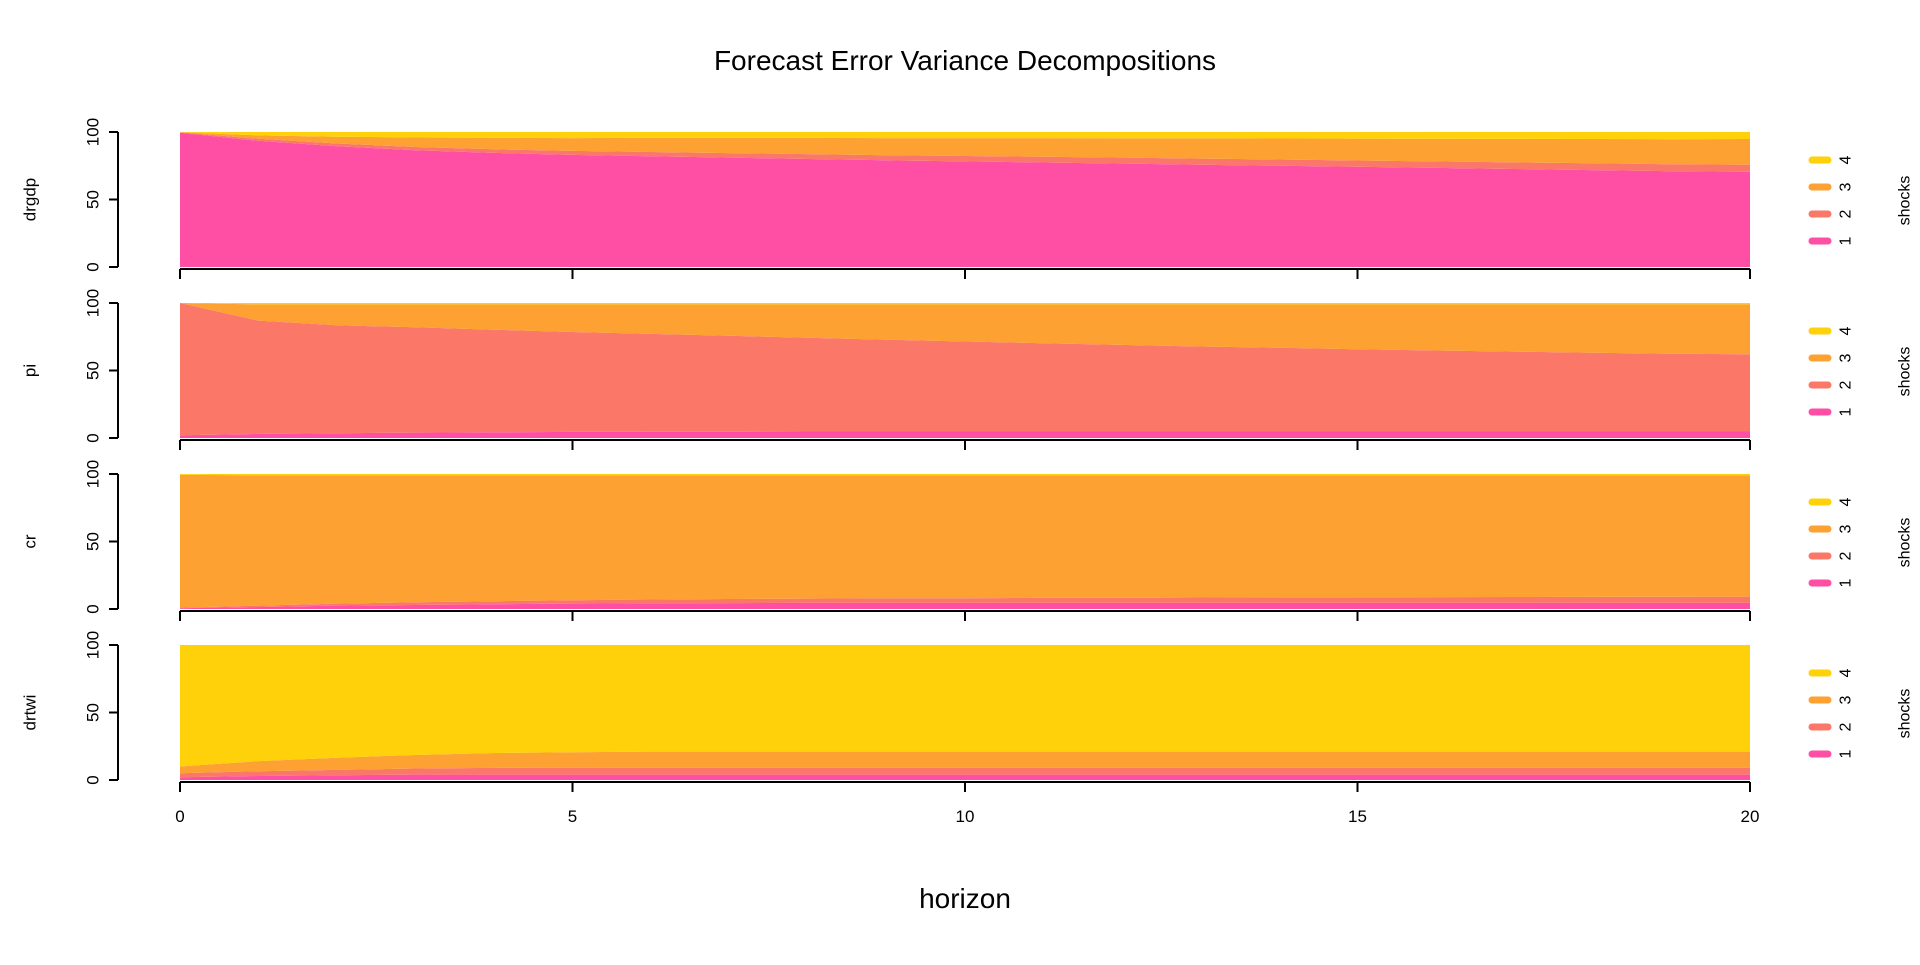 Image resolution: width=1920 pixels, height=965 pixels. What do you see at coordinates (93, 474) in the screenshot?
I see `y-tick-label-cr-100: 100` at bounding box center [93, 474].